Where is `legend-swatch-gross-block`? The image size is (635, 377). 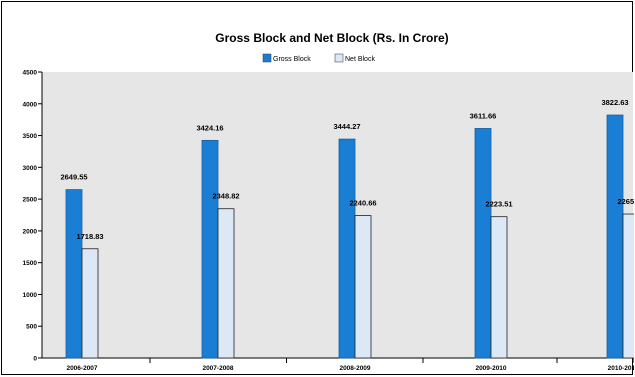 legend-swatch-gross-block is located at coordinates (267, 58).